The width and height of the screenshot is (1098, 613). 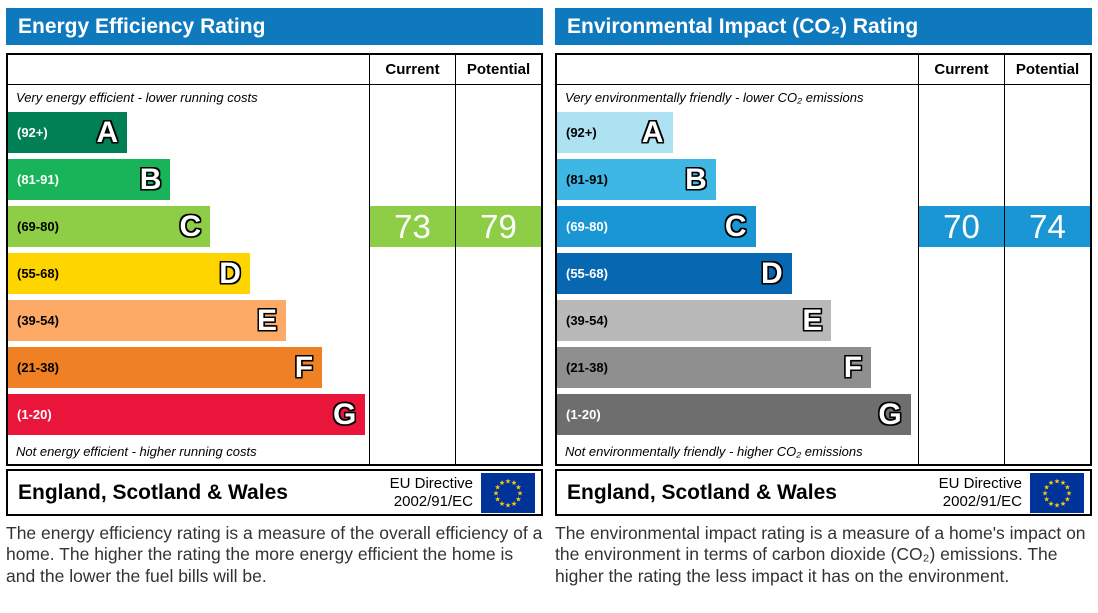 I want to click on header-spacer, so click(x=188, y=69).